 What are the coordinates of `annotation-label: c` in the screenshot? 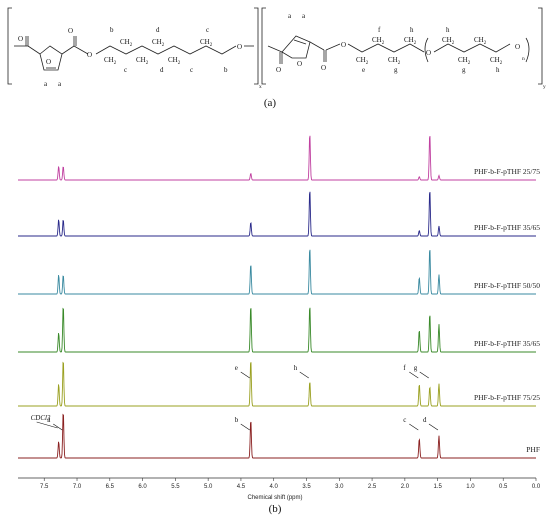 It's located at (404, 420).